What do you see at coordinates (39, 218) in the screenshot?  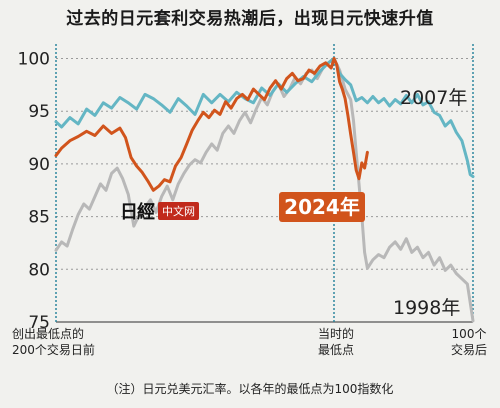 I see `y-tick-label: 85` at bounding box center [39, 218].